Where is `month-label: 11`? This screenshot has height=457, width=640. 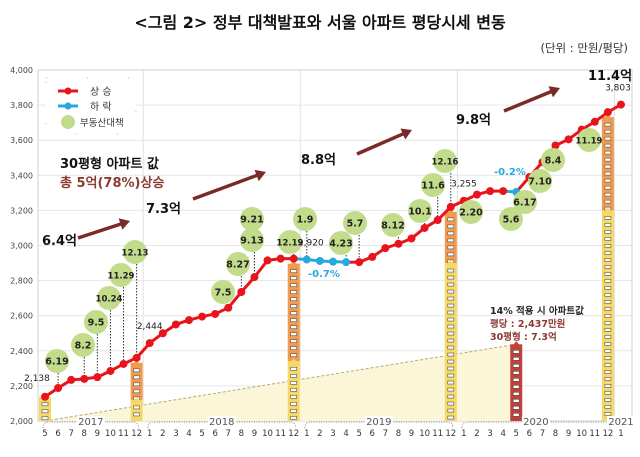 month-label: 11 is located at coordinates (594, 434).